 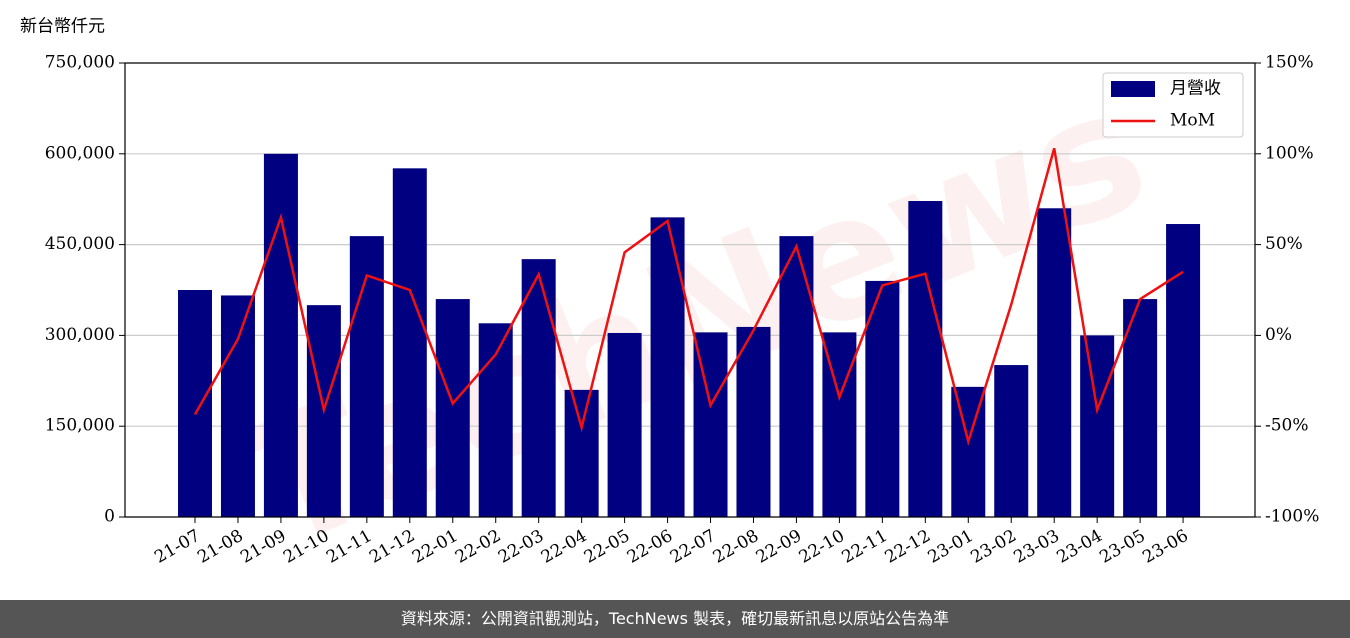 What do you see at coordinates (80, 153) in the screenshot?
I see `y-tick-label: 600,000` at bounding box center [80, 153].